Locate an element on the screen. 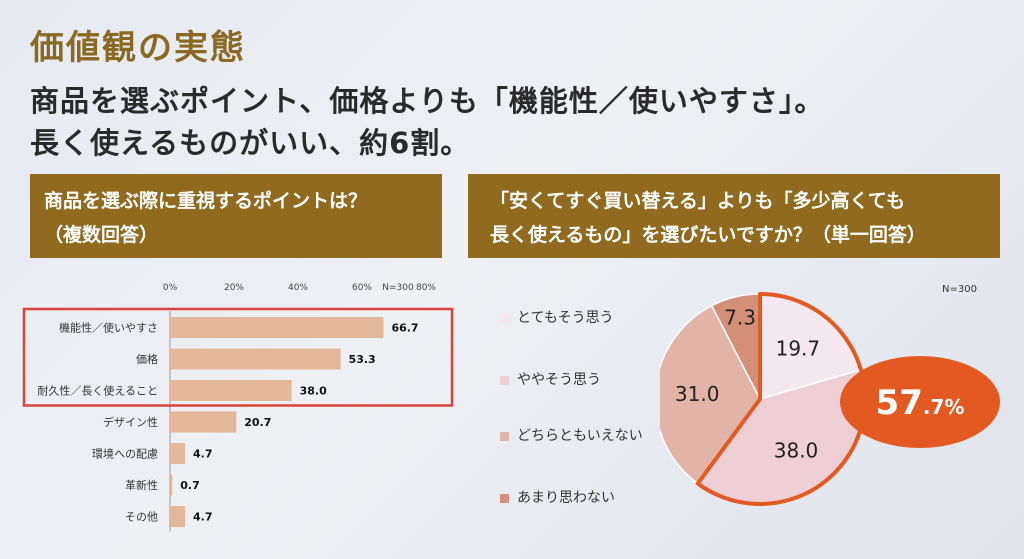 This screenshot has height=559, width=1024. pie-slice is located at coordinates (710, 394).